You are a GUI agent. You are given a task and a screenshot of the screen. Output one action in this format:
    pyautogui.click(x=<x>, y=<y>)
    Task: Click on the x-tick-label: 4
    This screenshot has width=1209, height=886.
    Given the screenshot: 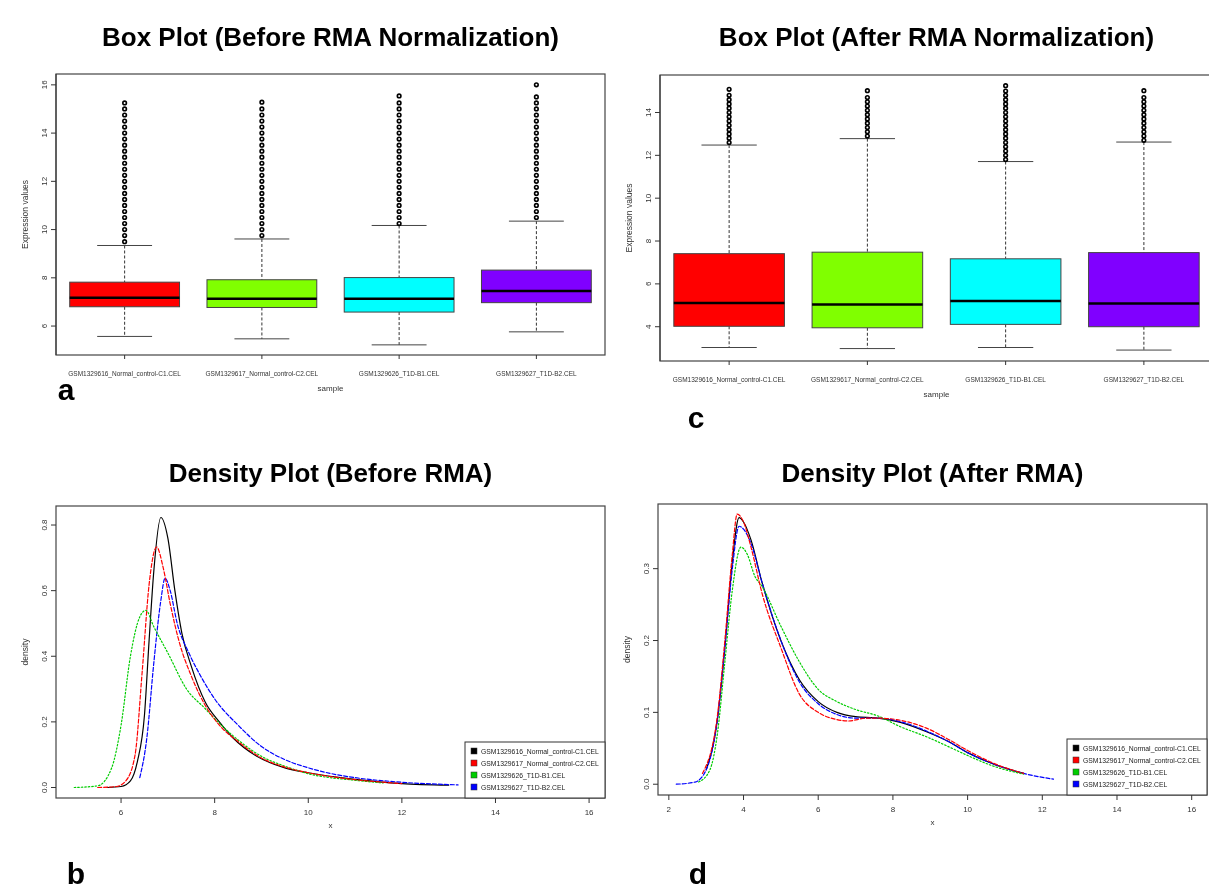 What is the action you would take?
    pyautogui.click(x=744, y=809)
    